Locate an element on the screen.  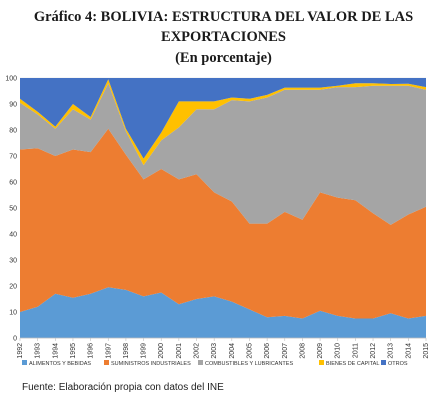
x-tick-label: 2012 is located at coordinates (373, 351).